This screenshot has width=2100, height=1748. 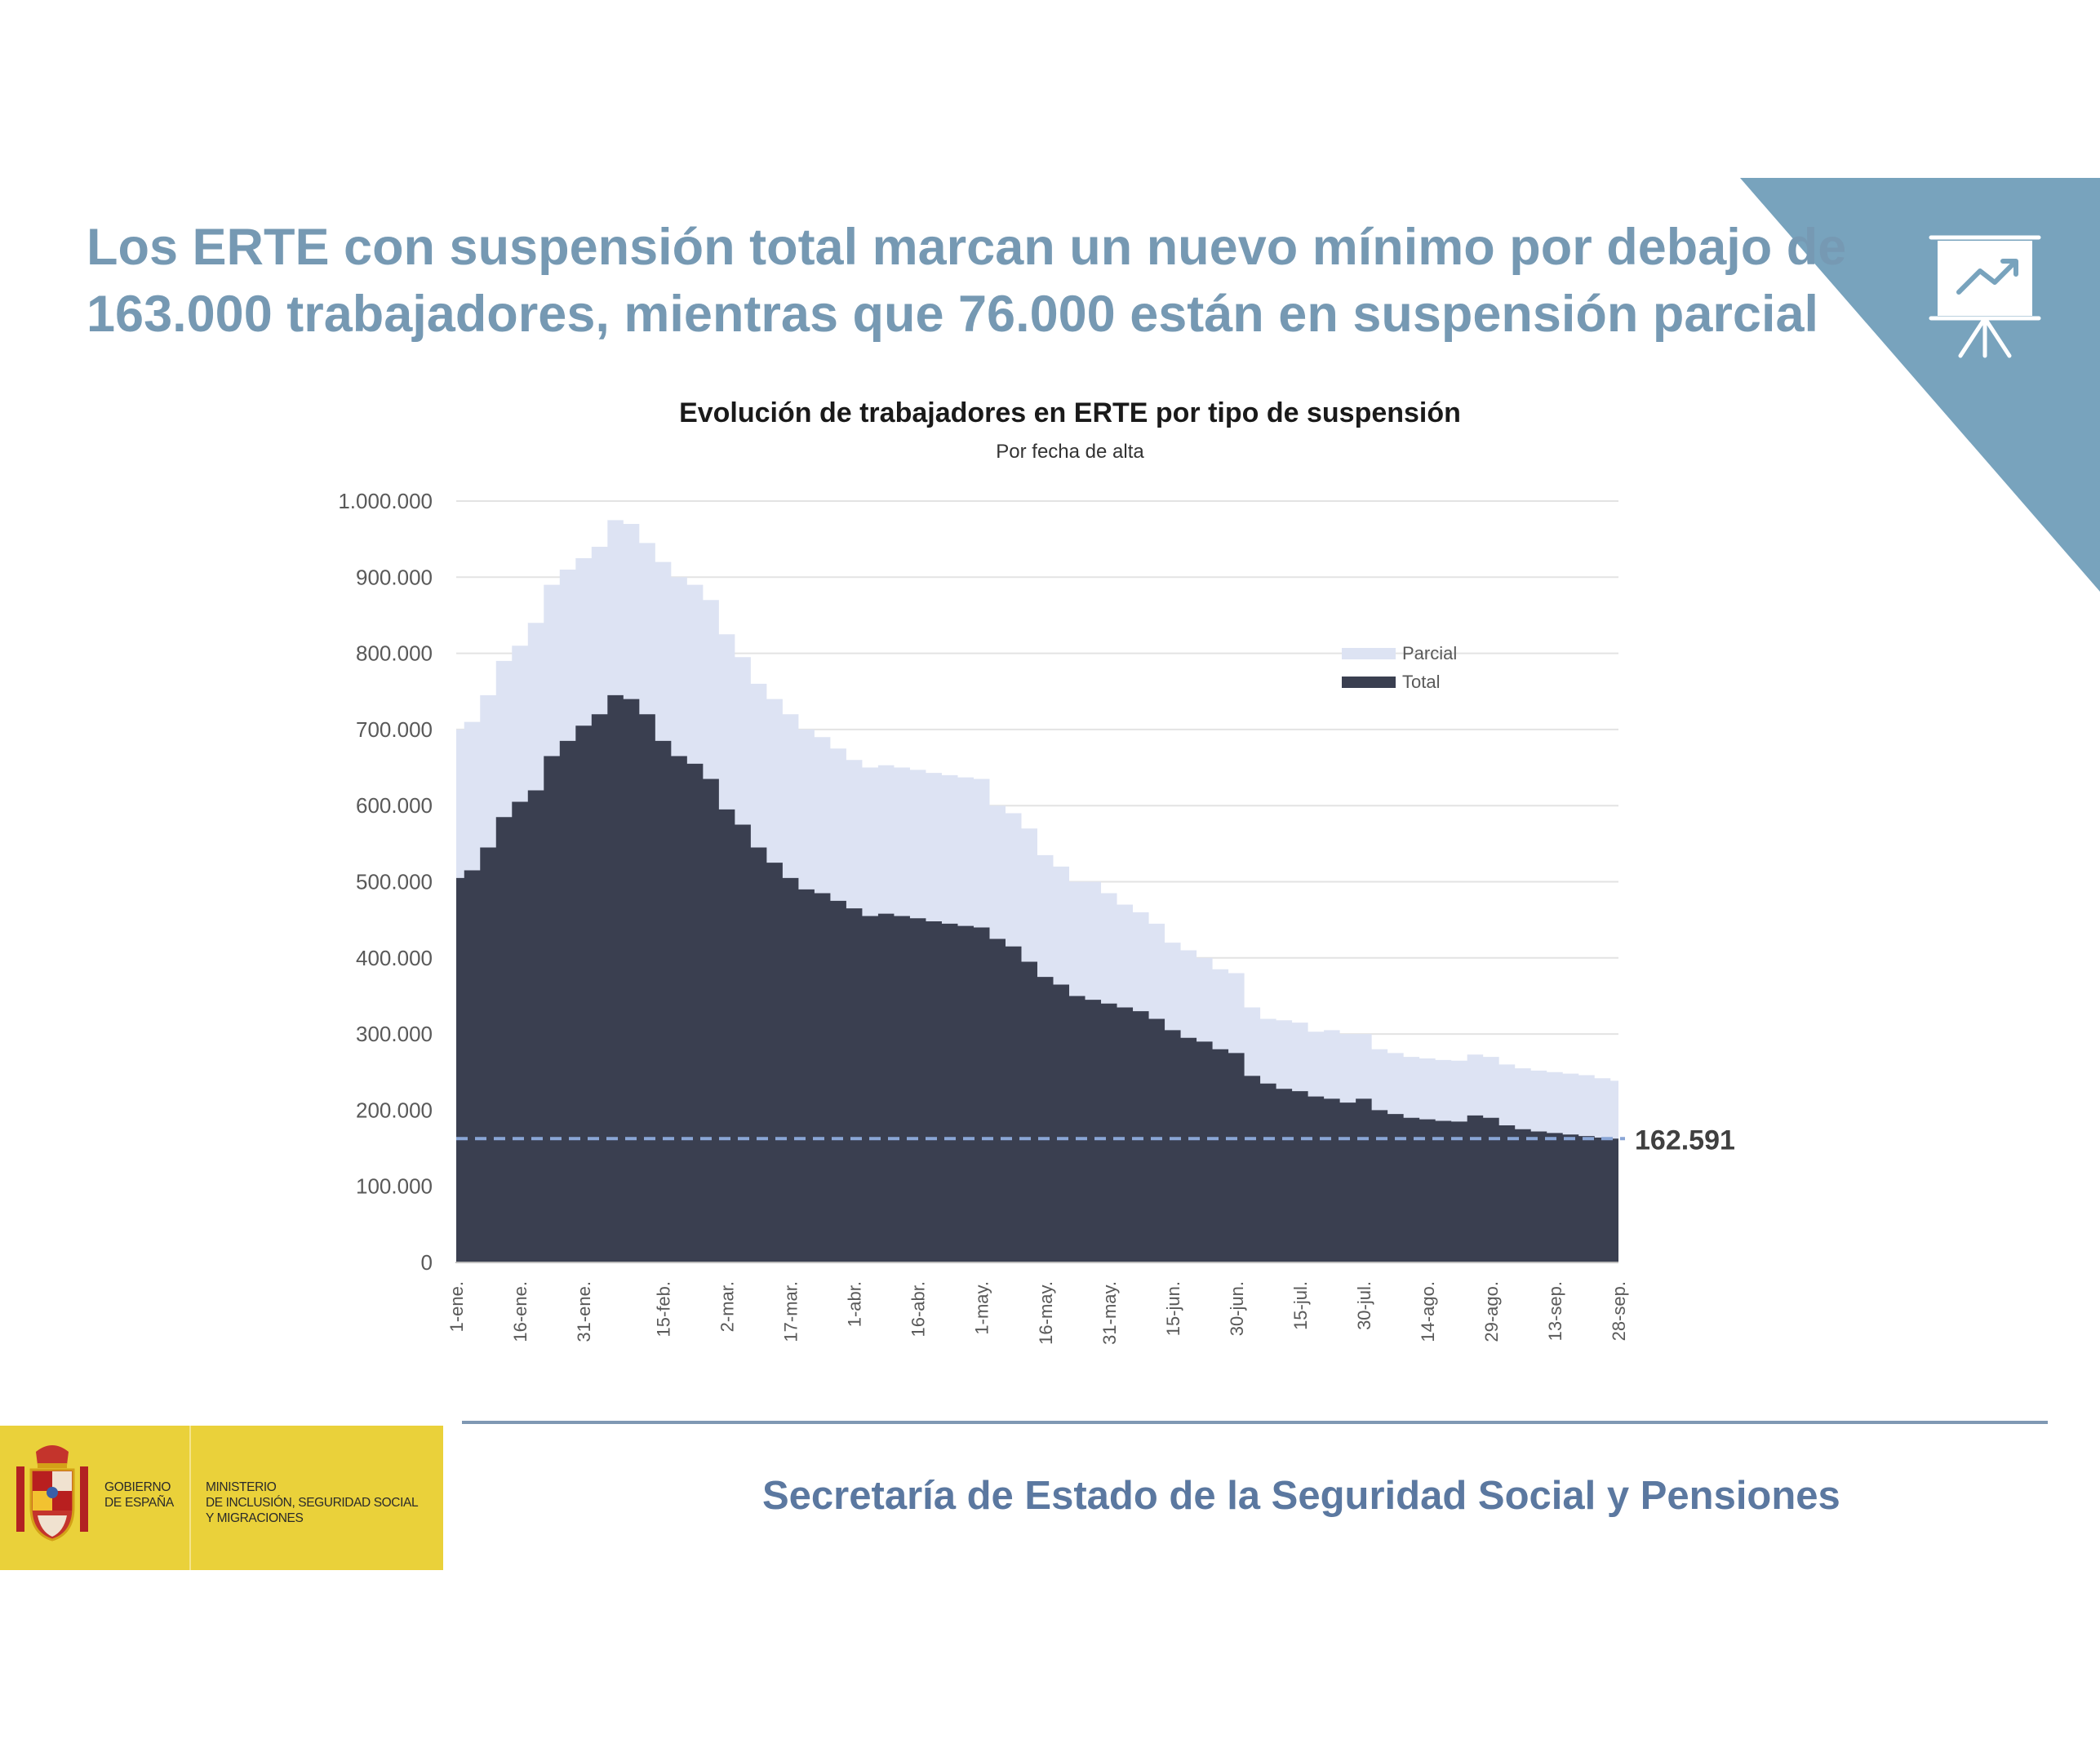 What do you see at coordinates (394, 729) in the screenshot?
I see `y-tick-label: 700.000` at bounding box center [394, 729].